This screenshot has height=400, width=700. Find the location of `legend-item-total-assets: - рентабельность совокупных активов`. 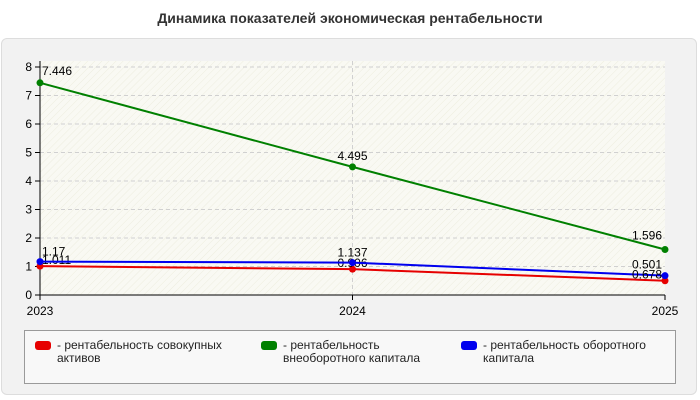

legend-item-total-assets: - рентабельность совокупных активов is located at coordinates (137, 352).